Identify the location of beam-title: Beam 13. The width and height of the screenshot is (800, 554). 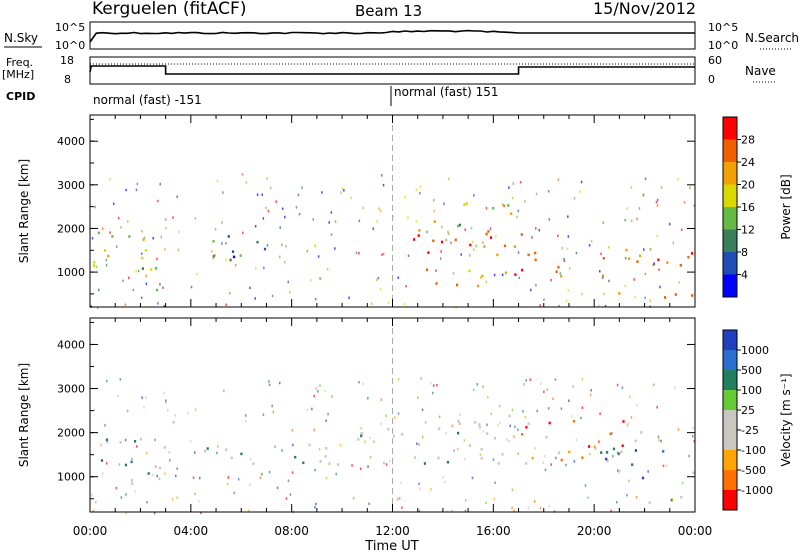
(388, 11).